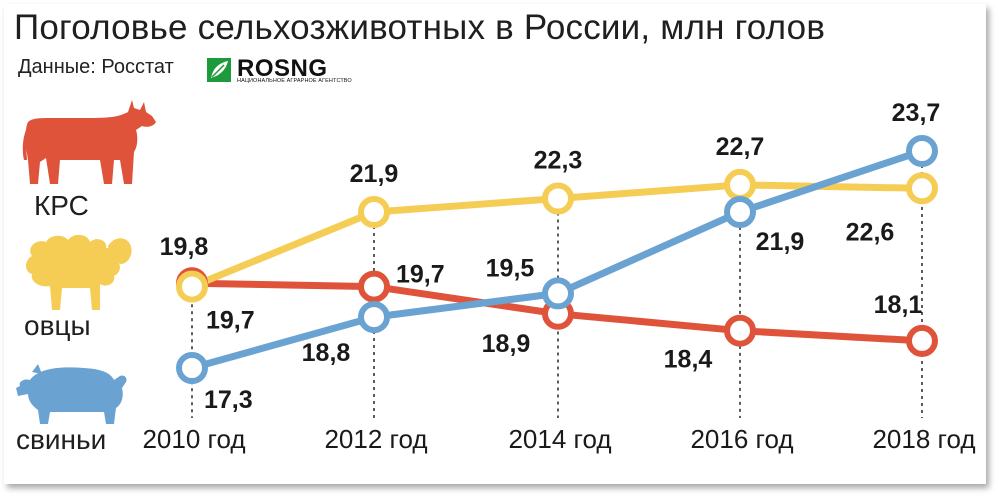 Image resolution: width=1000 pixels, height=500 pixels. I want to click on legend-label-ovtsy: овцы, so click(57, 325).